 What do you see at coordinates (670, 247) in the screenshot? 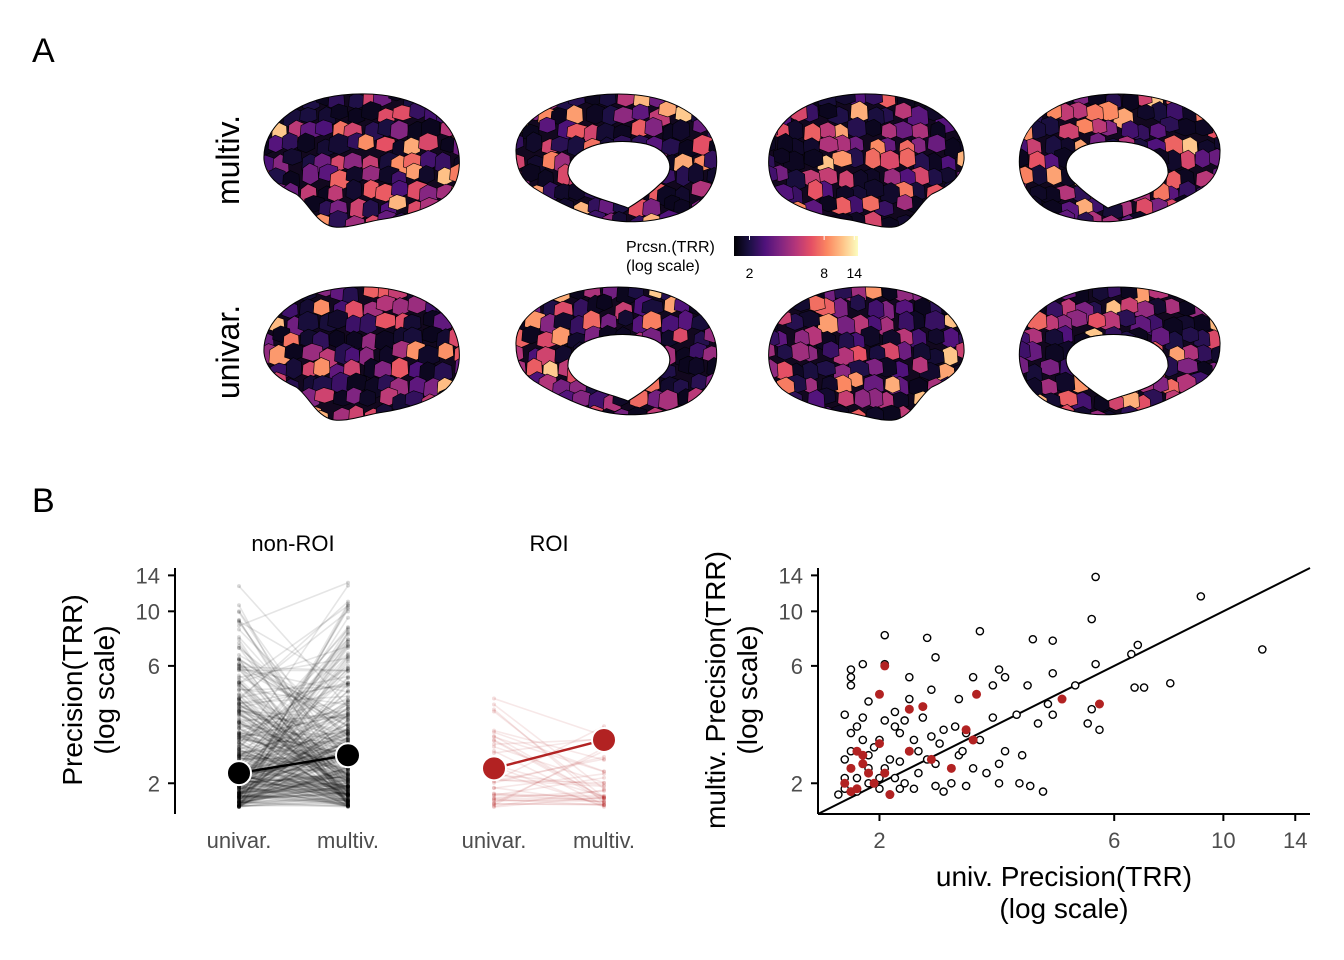
I see `colorbar-title-line1: Prcsn.(TRR)` at bounding box center [670, 247].